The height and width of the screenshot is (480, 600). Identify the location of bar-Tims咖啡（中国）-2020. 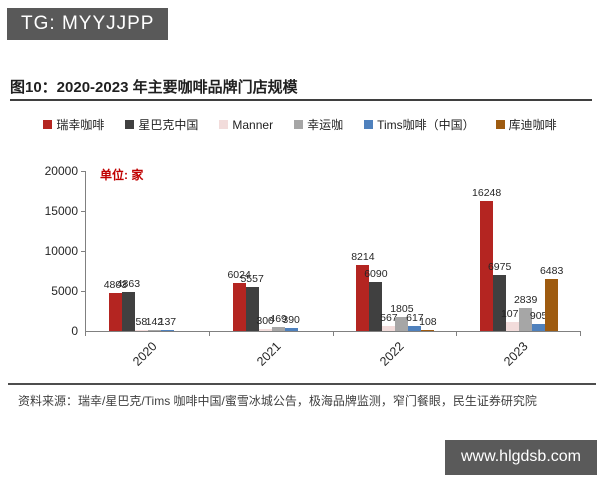
(167, 330).